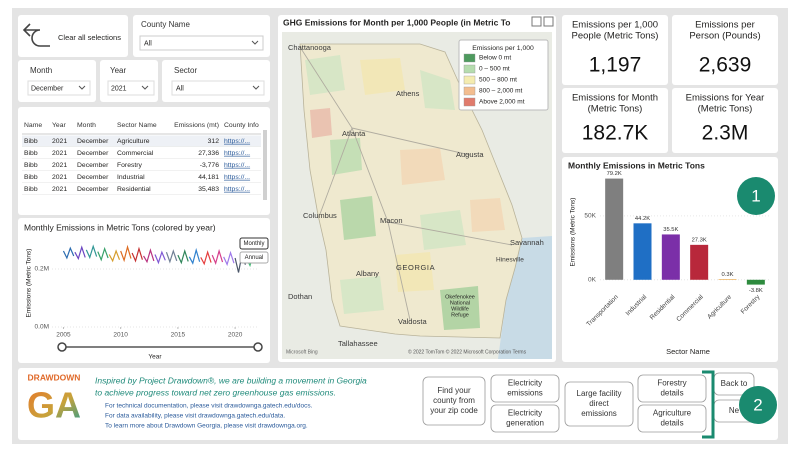 The image size is (800, 450). I want to click on chevron, so click(145, 87).